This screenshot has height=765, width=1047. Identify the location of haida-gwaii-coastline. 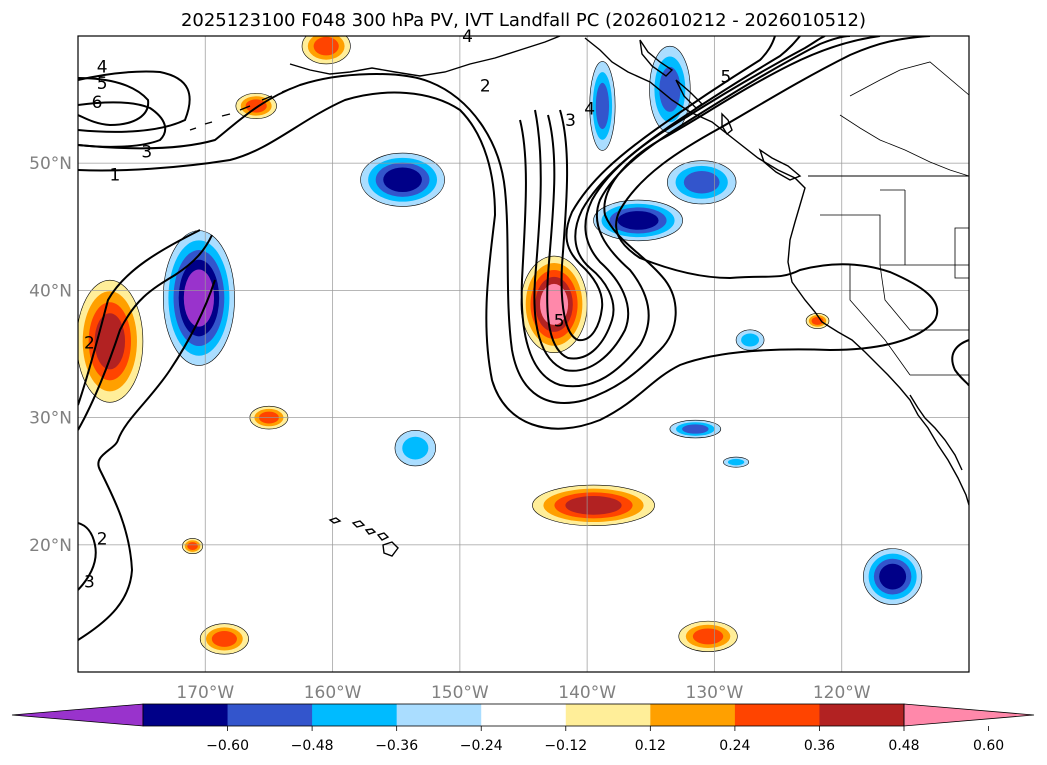
(727, 124).